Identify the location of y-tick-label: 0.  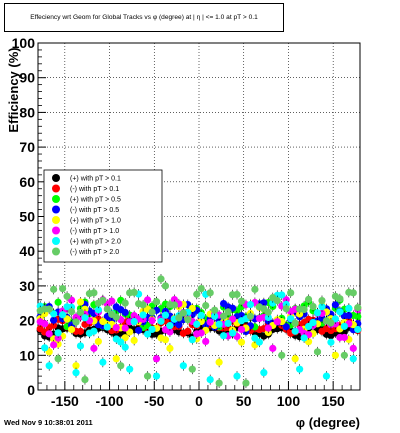
(31, 390).